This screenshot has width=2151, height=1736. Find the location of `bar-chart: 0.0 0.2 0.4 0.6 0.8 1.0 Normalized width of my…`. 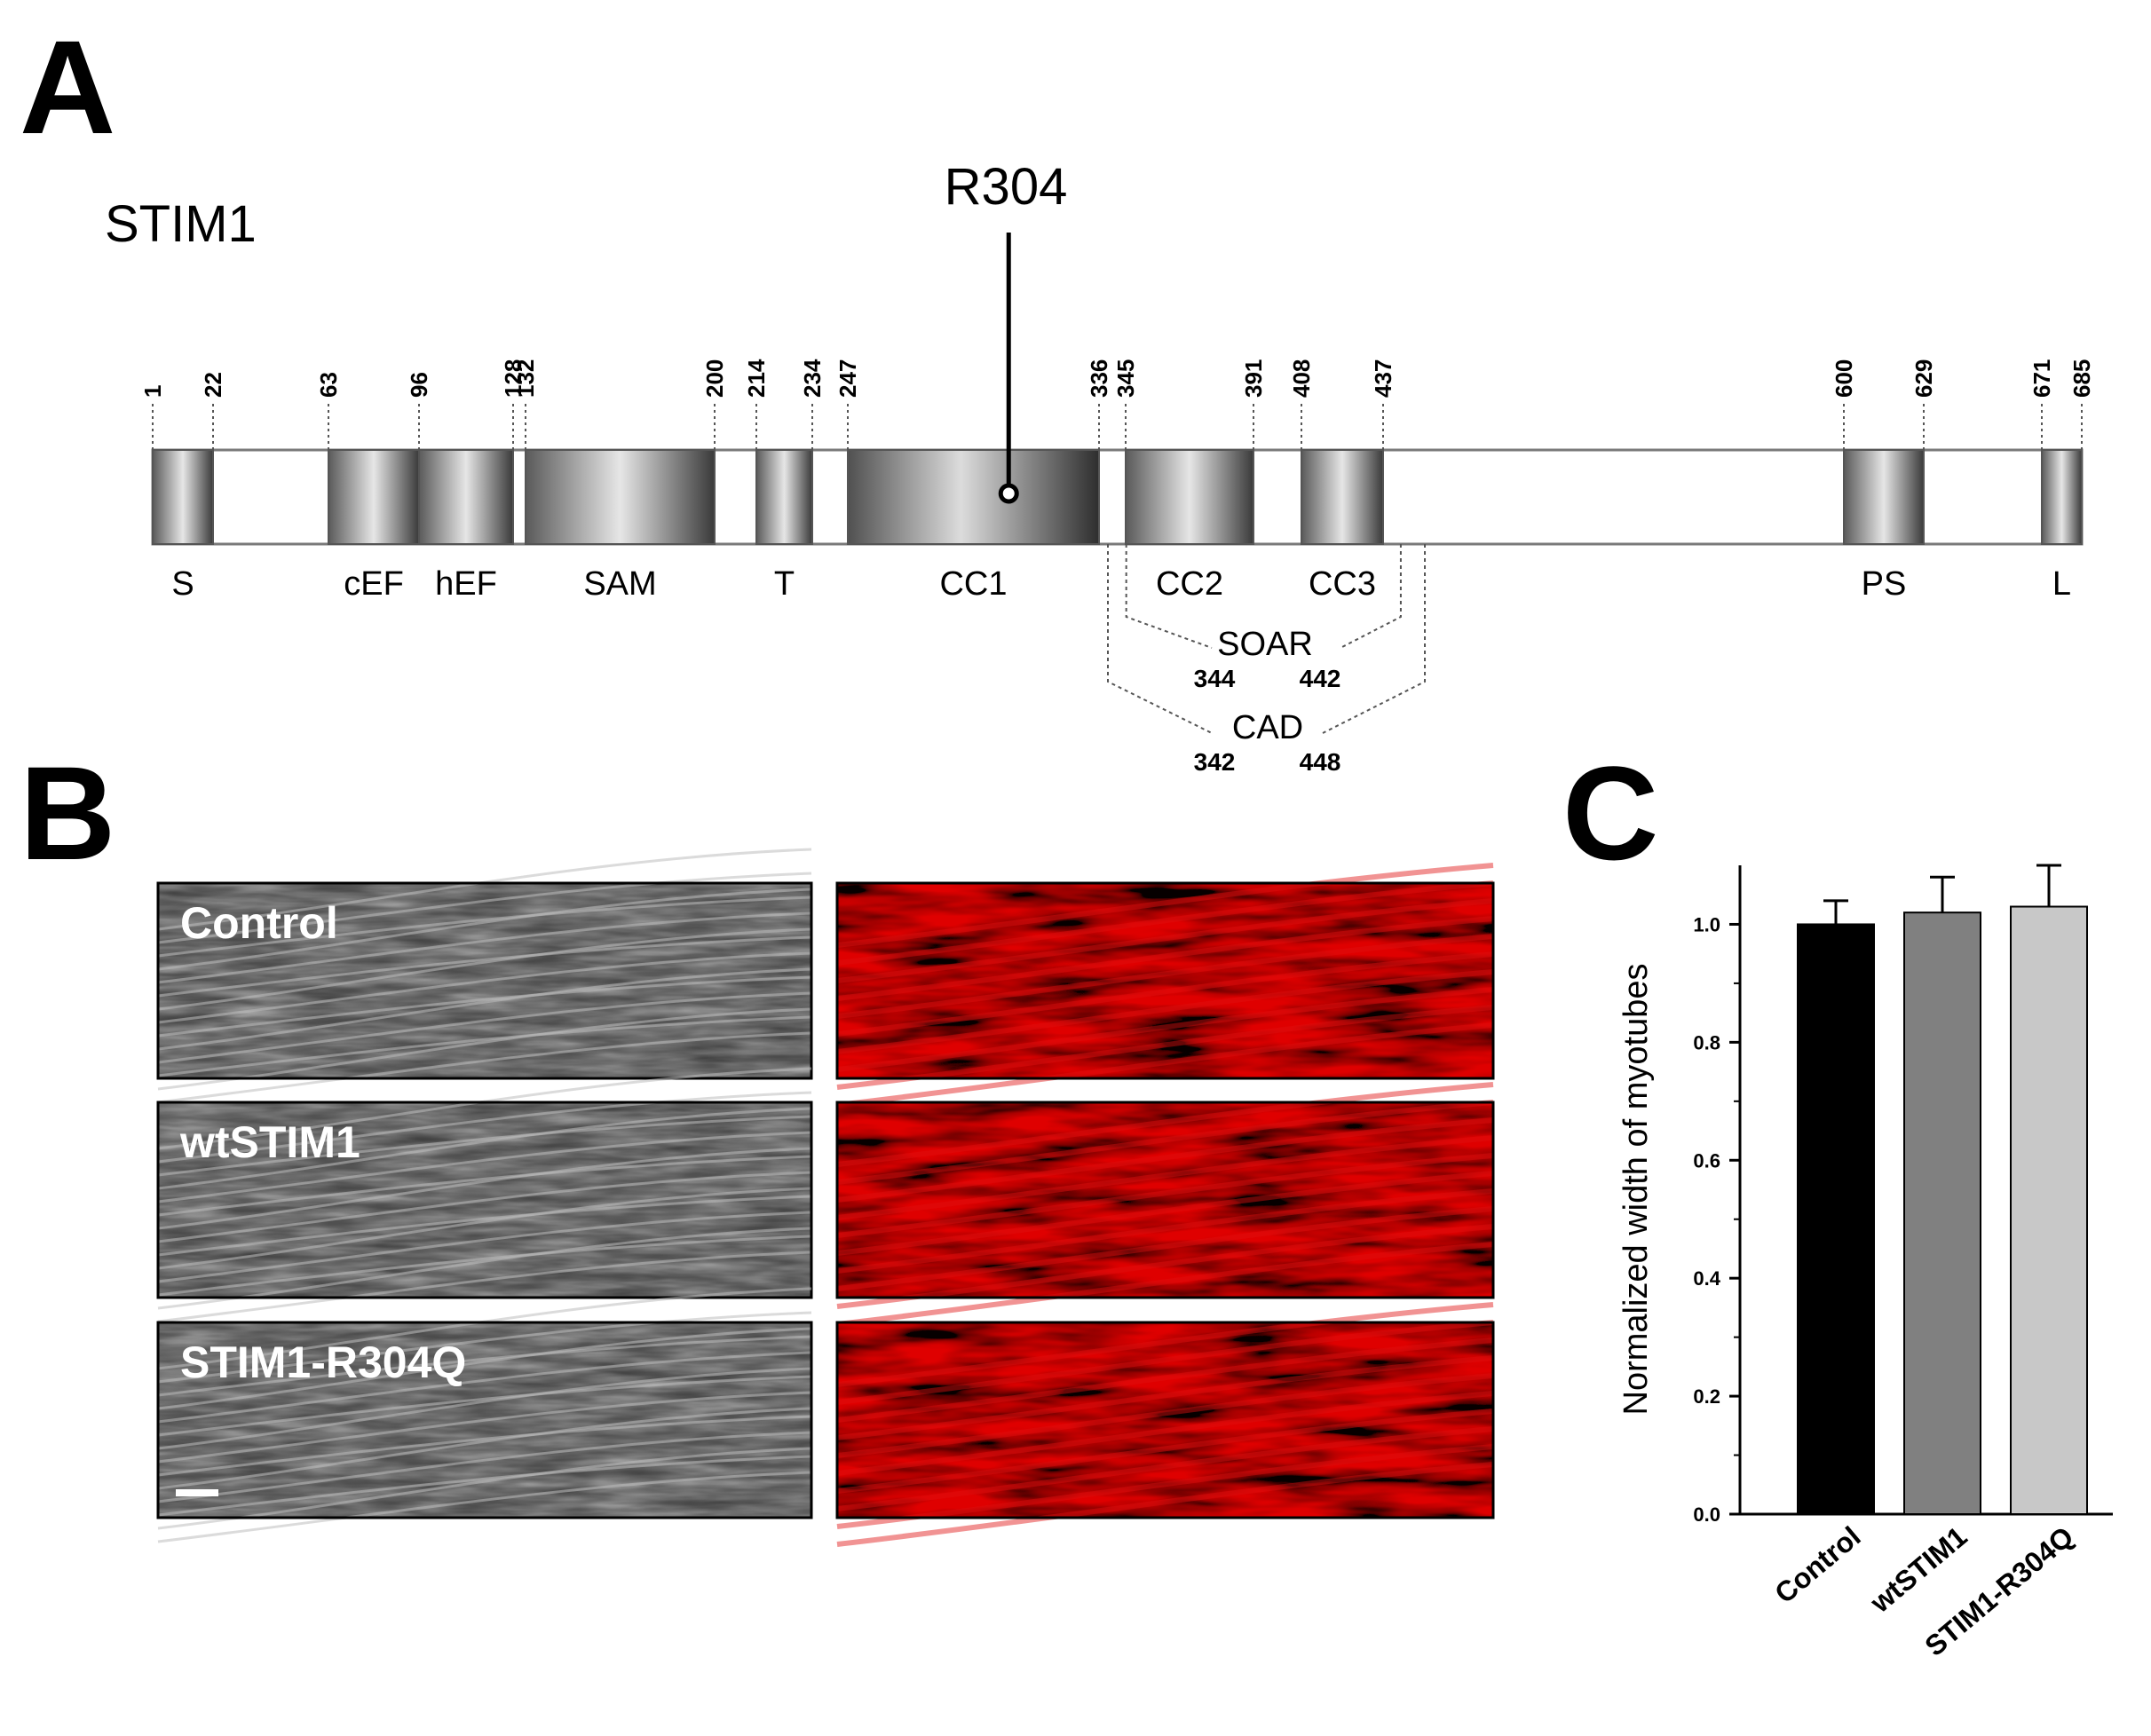

bar-chart: 0.0 0.2 0.4 0.6 0.8 1.0 Normalized width of my… is located at coordinates (1865, 1263).